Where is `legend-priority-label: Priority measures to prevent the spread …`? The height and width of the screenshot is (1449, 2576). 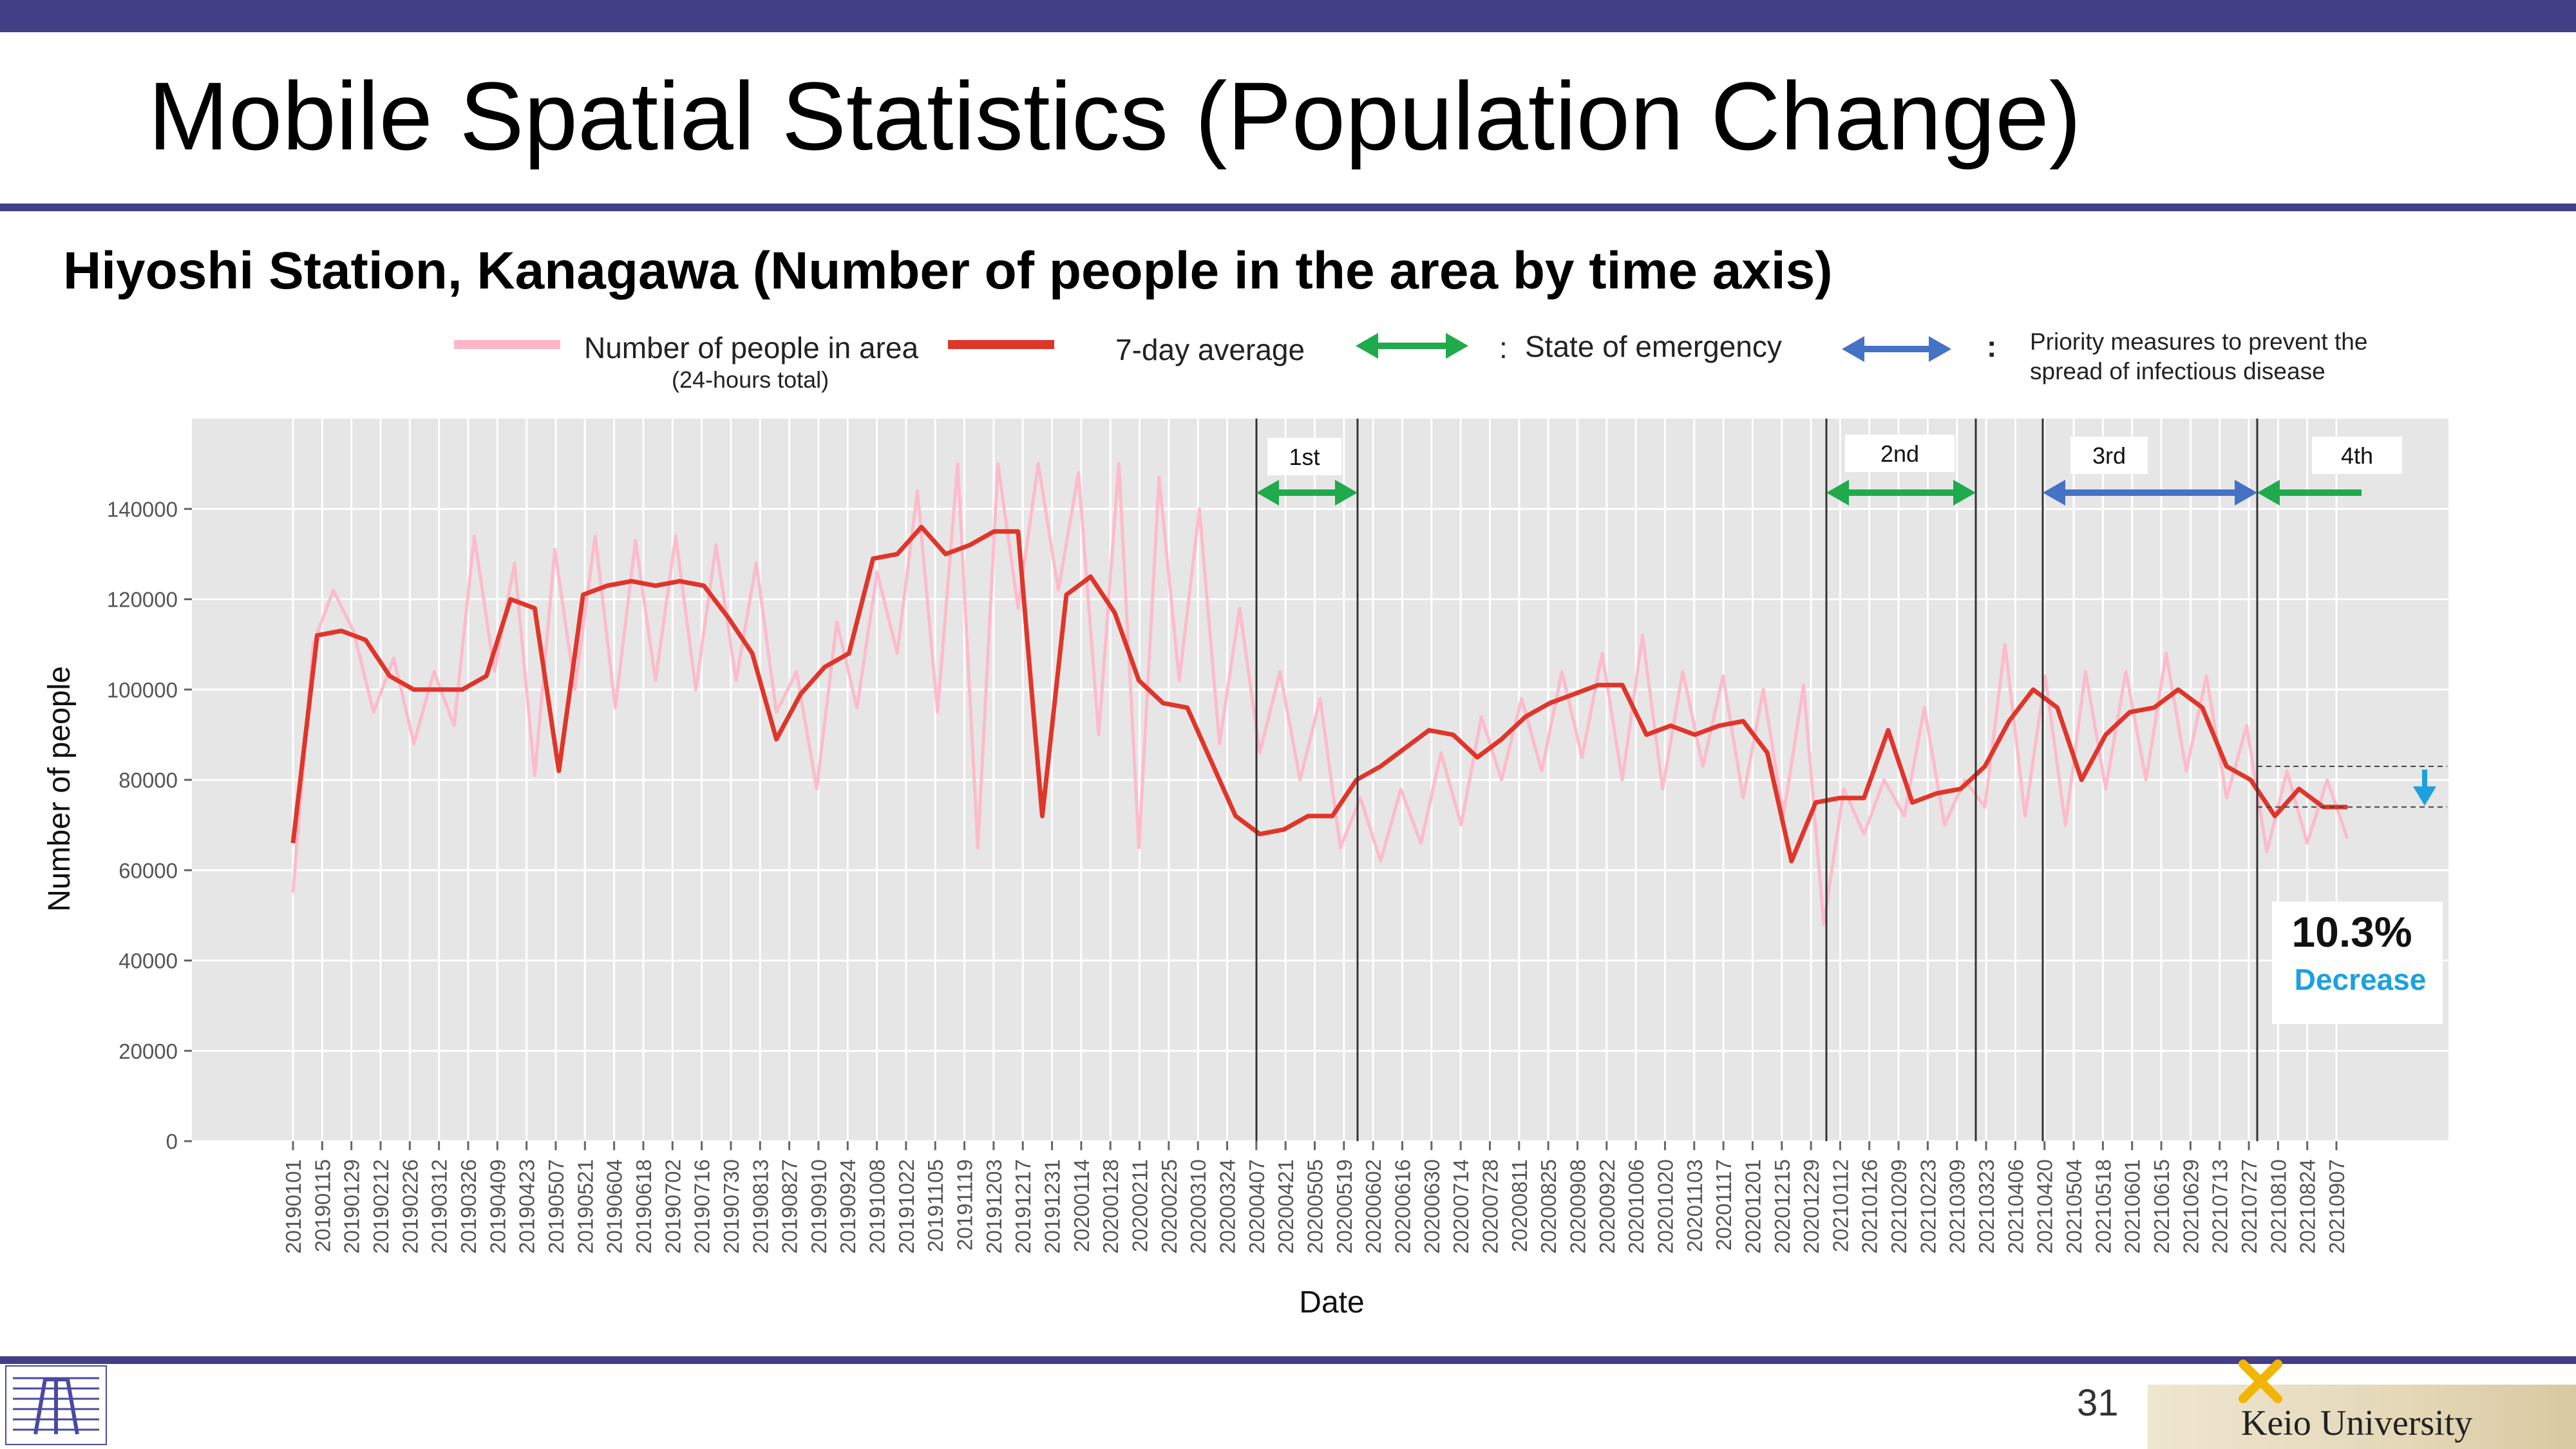 legend-priority-label: Priority measures to prevent the spread … is located at coordinates (2198, 357).